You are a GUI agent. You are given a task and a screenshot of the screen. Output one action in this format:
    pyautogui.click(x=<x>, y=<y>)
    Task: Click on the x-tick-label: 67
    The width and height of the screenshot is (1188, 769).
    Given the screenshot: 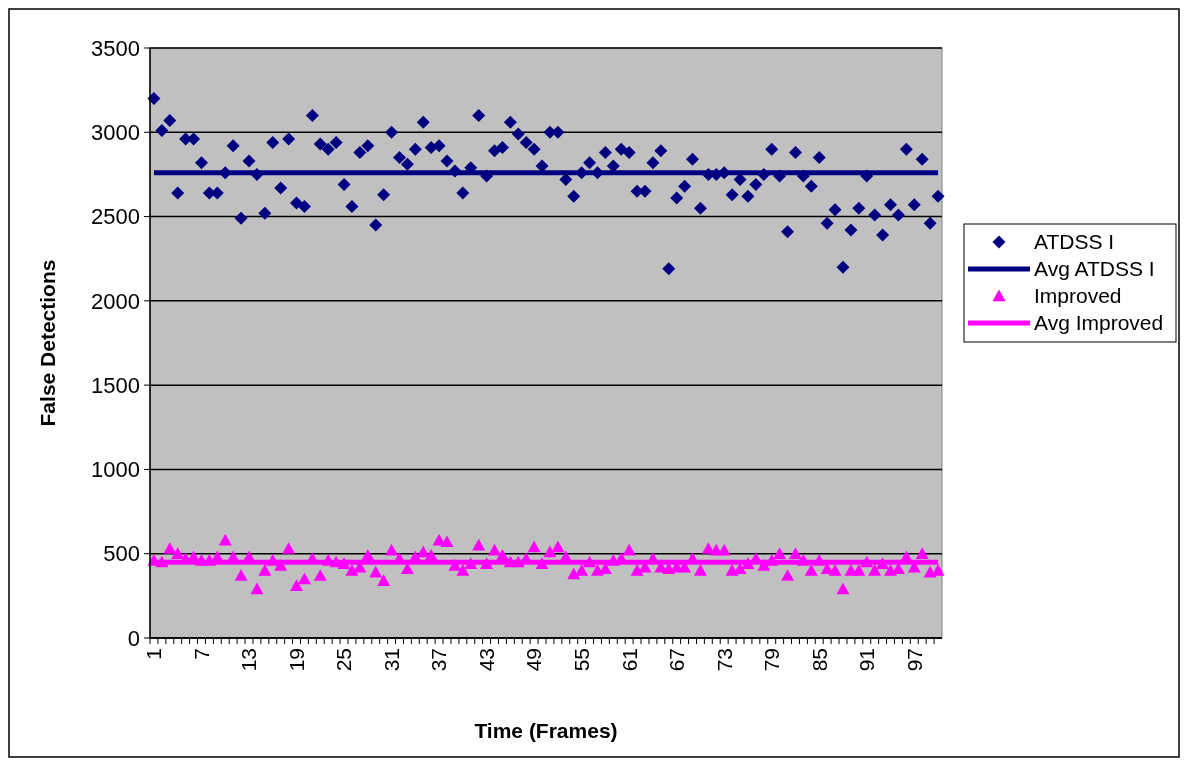 What is the action you would take?
    pyautogui.click(x=677, y=660)
    